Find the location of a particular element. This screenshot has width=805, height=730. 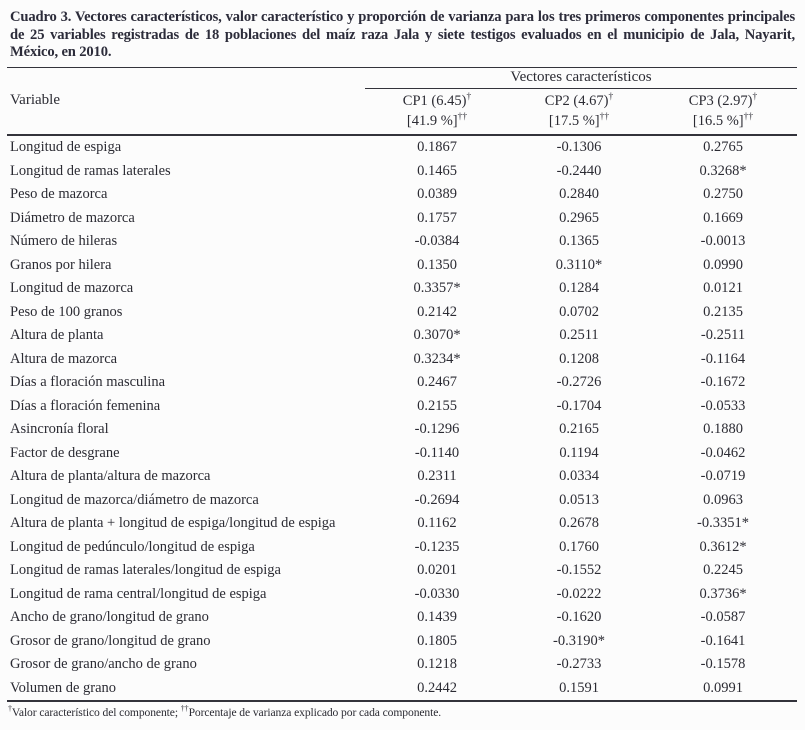

table-row: Peso de 100 granos 0.2142 0.0702 0.2135 is located at coordinates (402, 312).